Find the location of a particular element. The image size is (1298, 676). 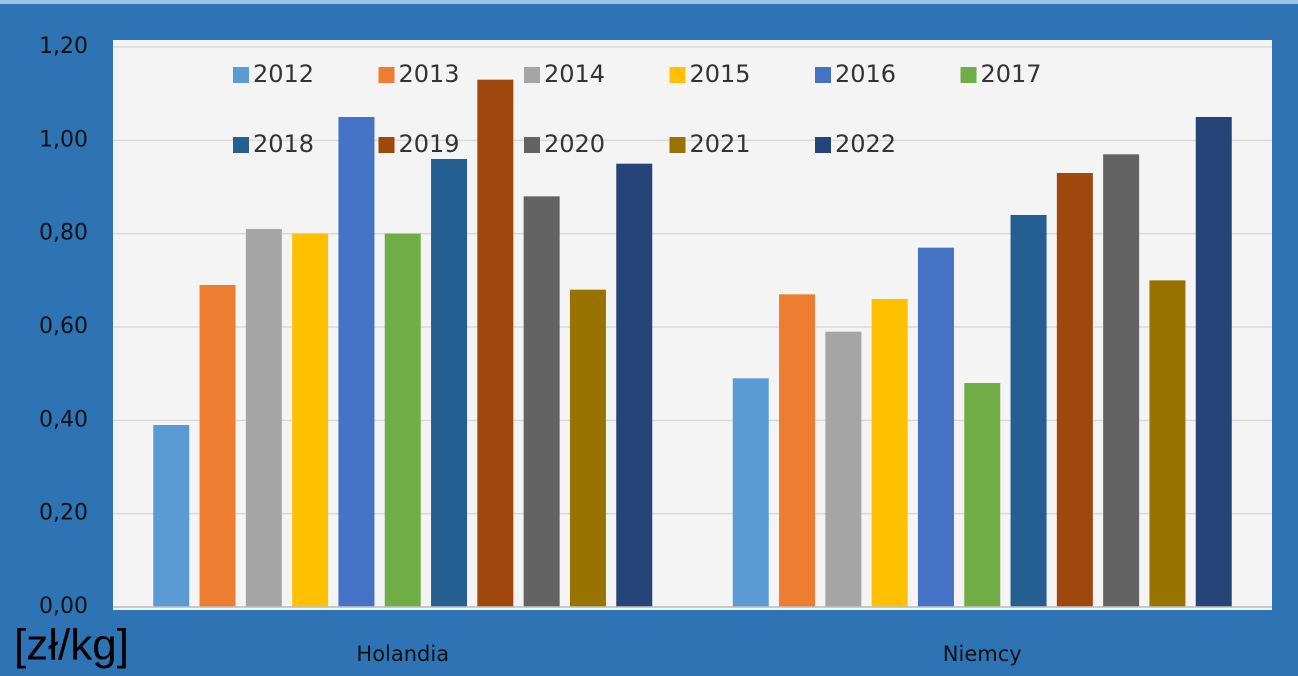

legend-label: 2017 is located at coordinates (1011, 74).